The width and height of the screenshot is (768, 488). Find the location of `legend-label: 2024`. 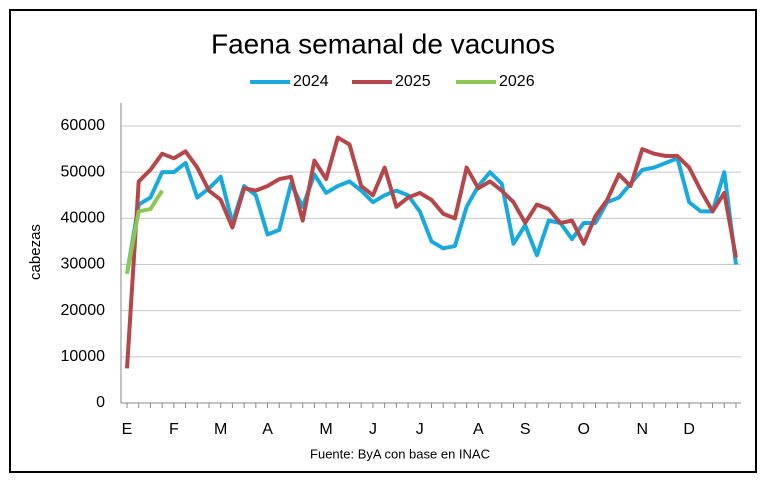

legend-label: 2024 is located at coordinates (311, 81).